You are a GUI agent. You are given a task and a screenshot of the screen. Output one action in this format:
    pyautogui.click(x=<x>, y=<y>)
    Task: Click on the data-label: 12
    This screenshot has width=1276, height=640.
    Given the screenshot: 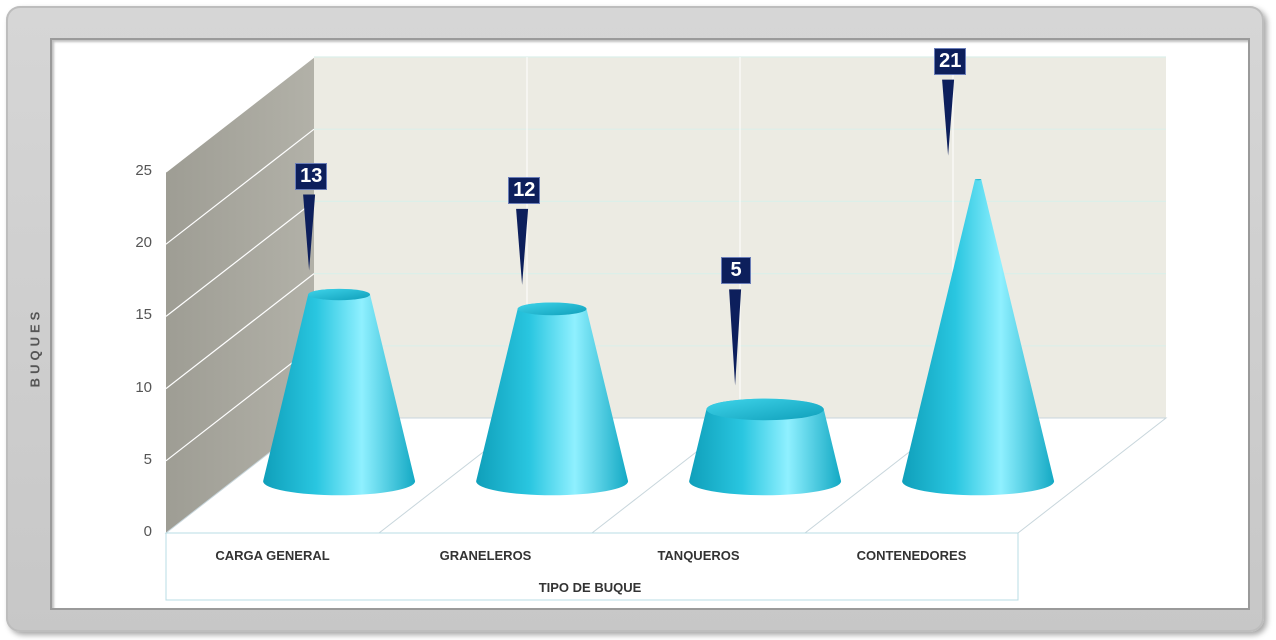 What is the action you would take?
    pyautogui.click(x=524, y=190)
    